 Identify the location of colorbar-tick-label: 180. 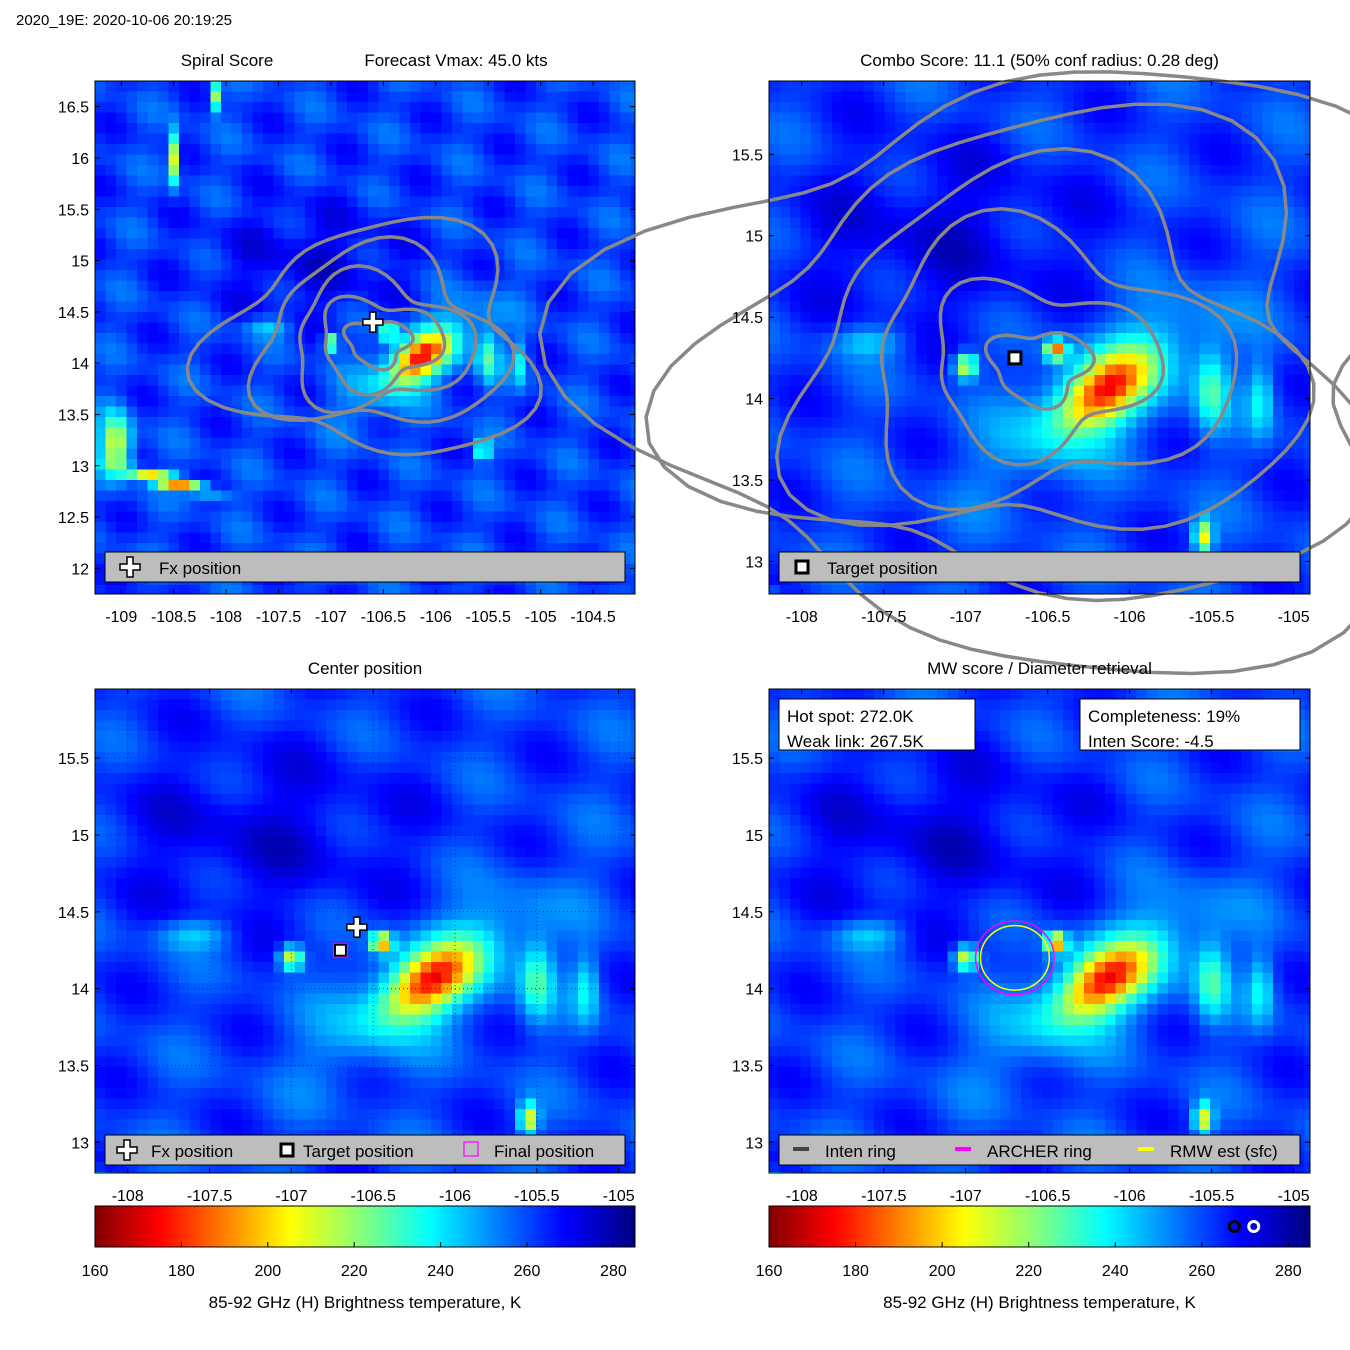
(855, 1271).